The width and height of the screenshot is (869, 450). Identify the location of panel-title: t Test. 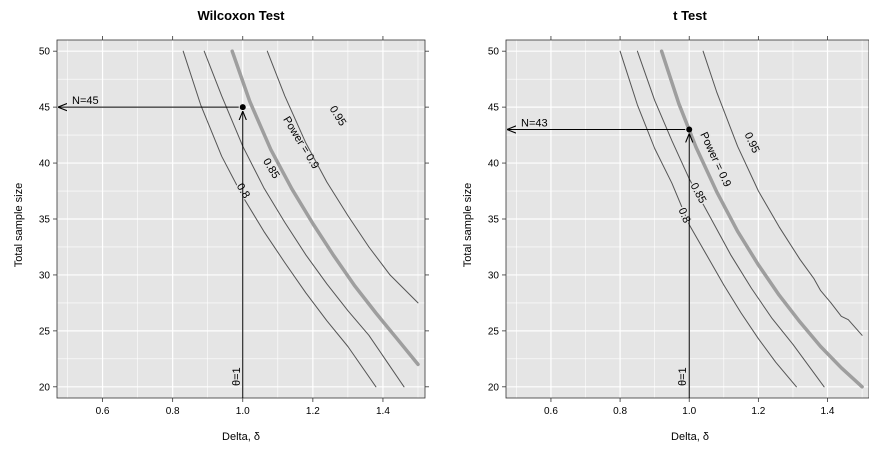
(690, 15).